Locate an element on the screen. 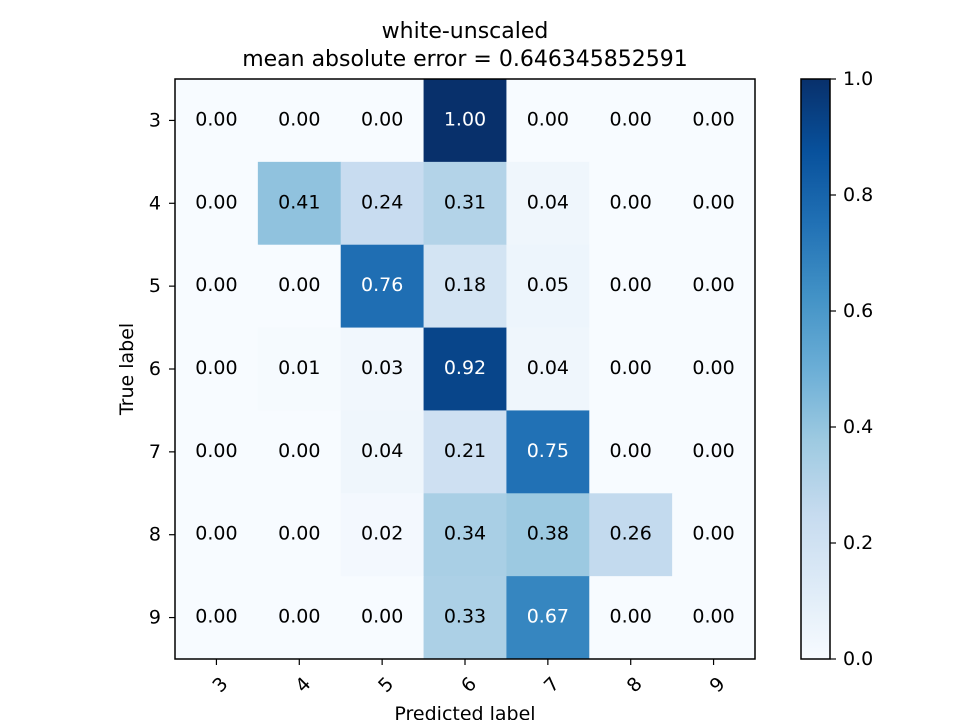 This screenshot has height=720, width=960. y-axis-label: True label is located at coordinates (127, 369).